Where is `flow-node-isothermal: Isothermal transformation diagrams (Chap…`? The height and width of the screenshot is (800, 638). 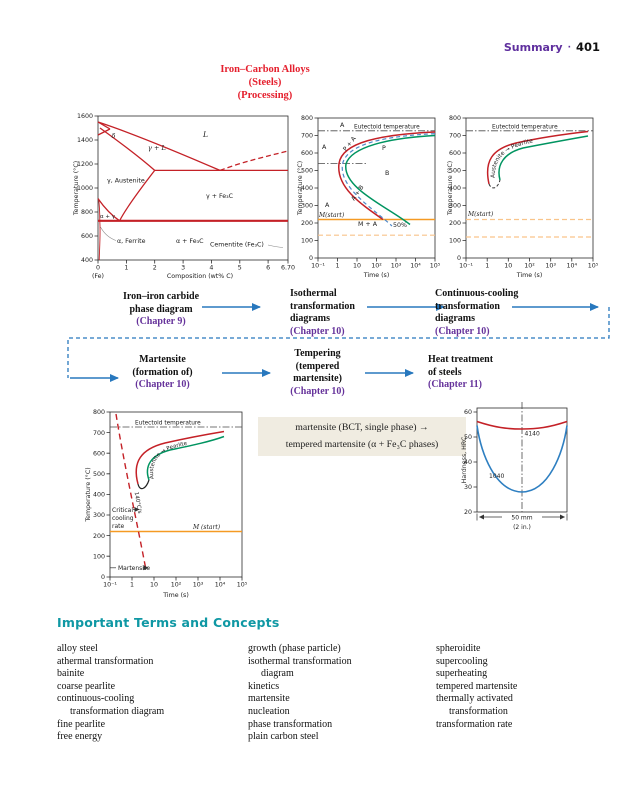
flow-node-isothermal: Isothermal transformation diagrams (Chap… is located at coordinates (345, 313).